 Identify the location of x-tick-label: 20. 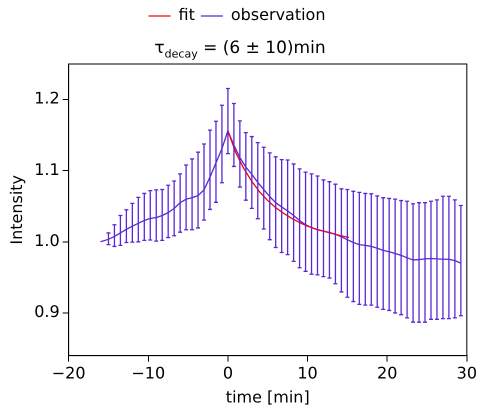
(387, 372).